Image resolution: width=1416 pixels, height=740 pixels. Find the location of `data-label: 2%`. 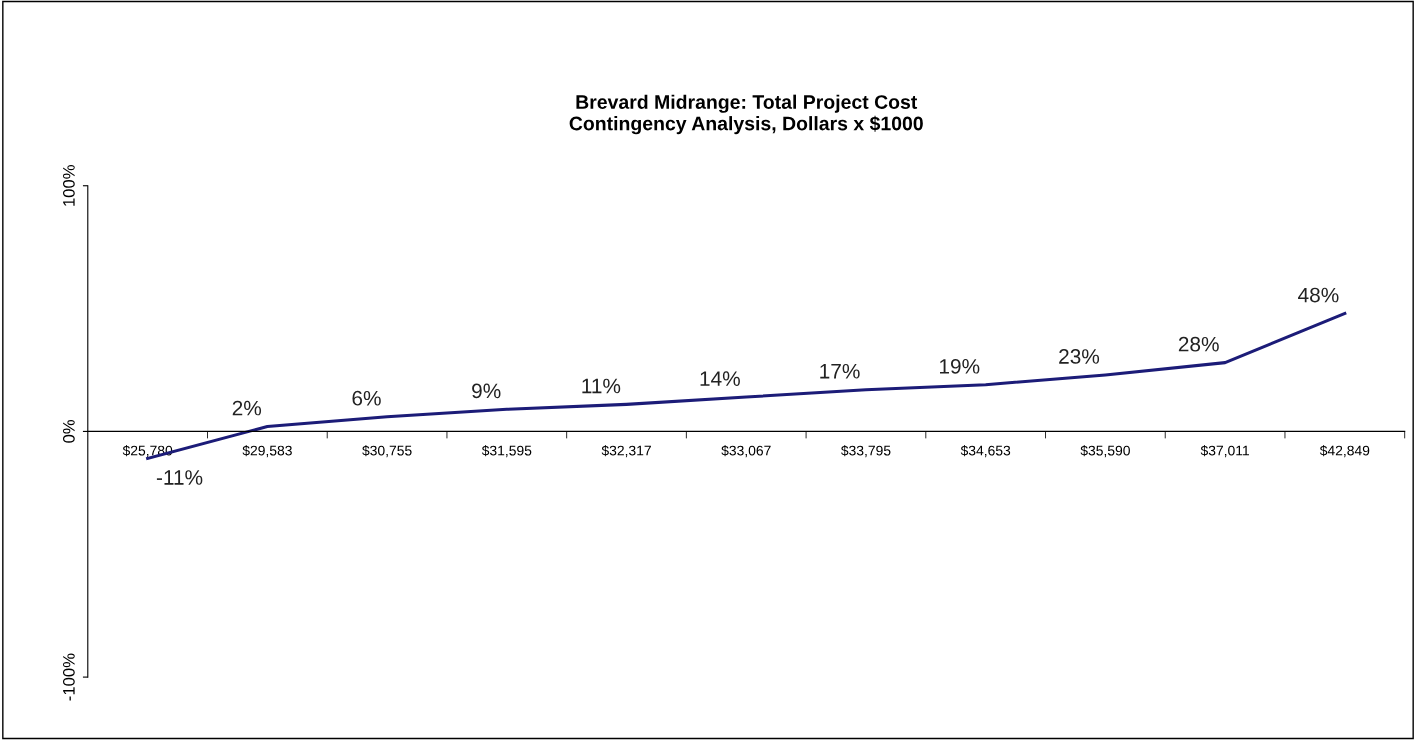

data-label: 2% is located at coordinates (247, 408).